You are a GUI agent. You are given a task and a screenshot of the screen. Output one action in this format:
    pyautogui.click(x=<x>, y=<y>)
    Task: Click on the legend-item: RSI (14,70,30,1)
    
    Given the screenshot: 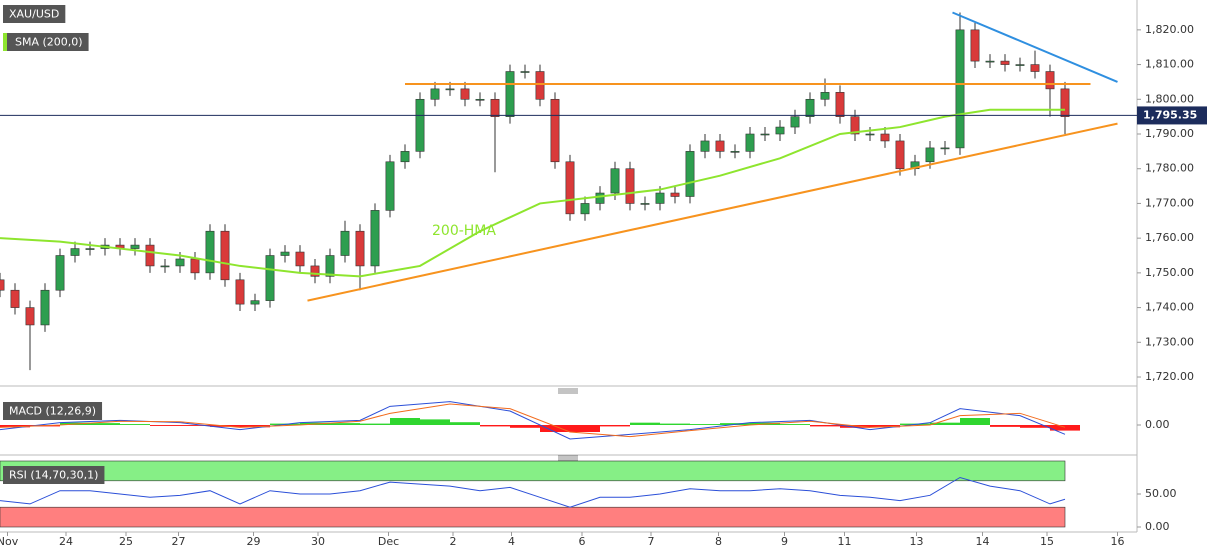 What is the action you would take?
    pyautogui.click(x=54, y=475)
    